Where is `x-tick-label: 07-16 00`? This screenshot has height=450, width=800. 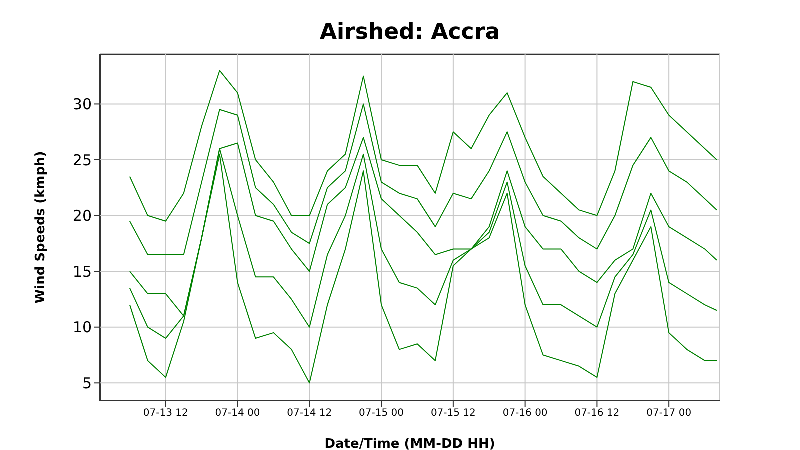 x-tick-label: 07-16 00 is located at coordinates (525, 414).